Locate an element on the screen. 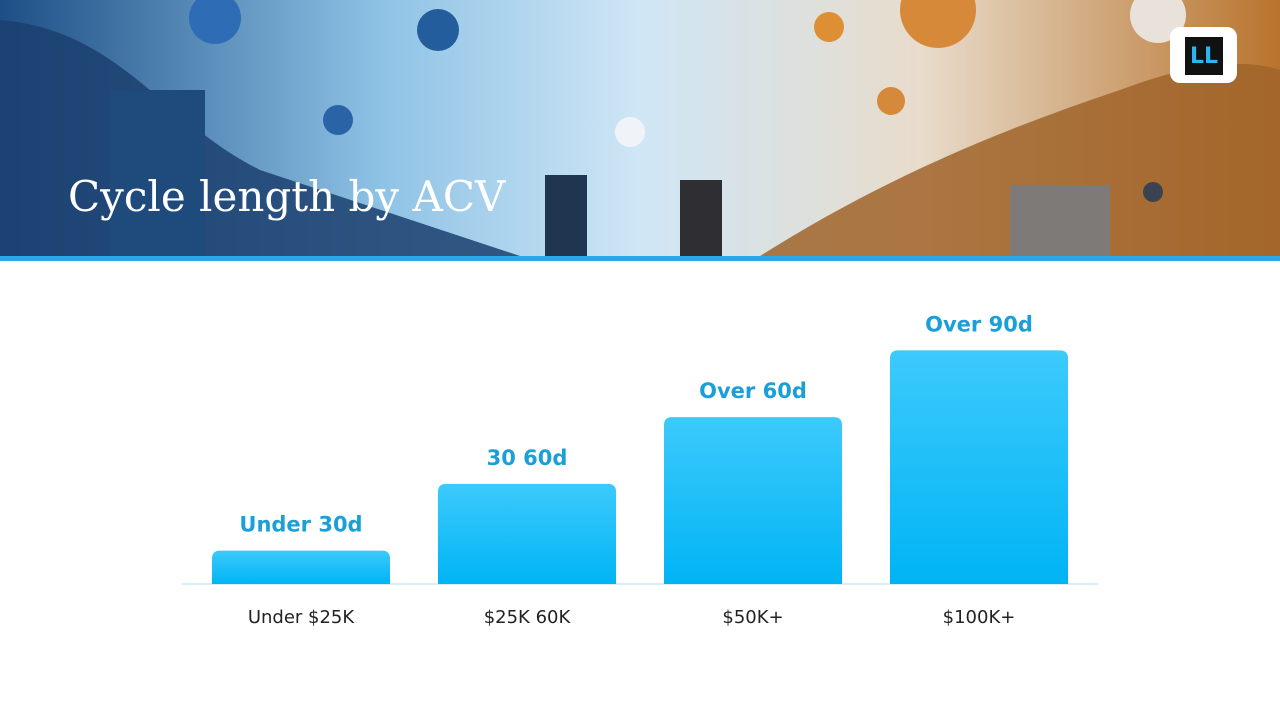 Image resolution: width=1280 pixels, height=720 pixels. x-tick-label: $100K+ is located at coordinates (979, 617).